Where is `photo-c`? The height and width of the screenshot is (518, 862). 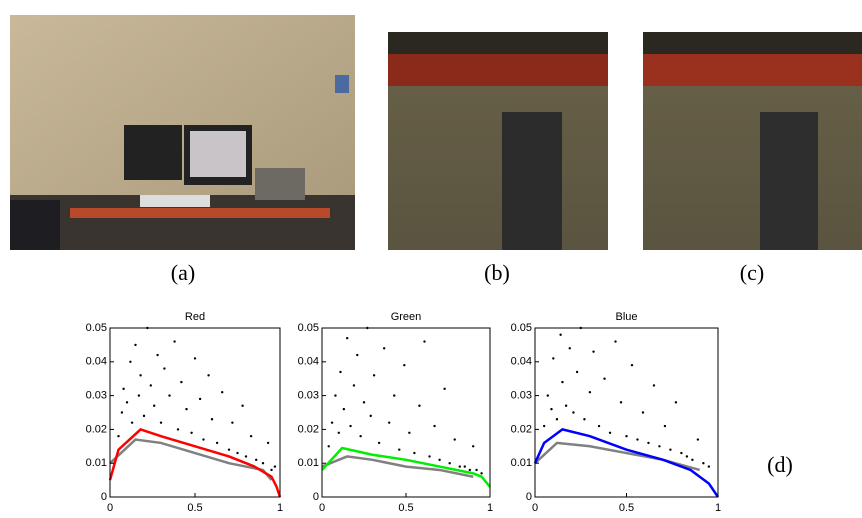
photo-c is located at coordinates (752, 141).